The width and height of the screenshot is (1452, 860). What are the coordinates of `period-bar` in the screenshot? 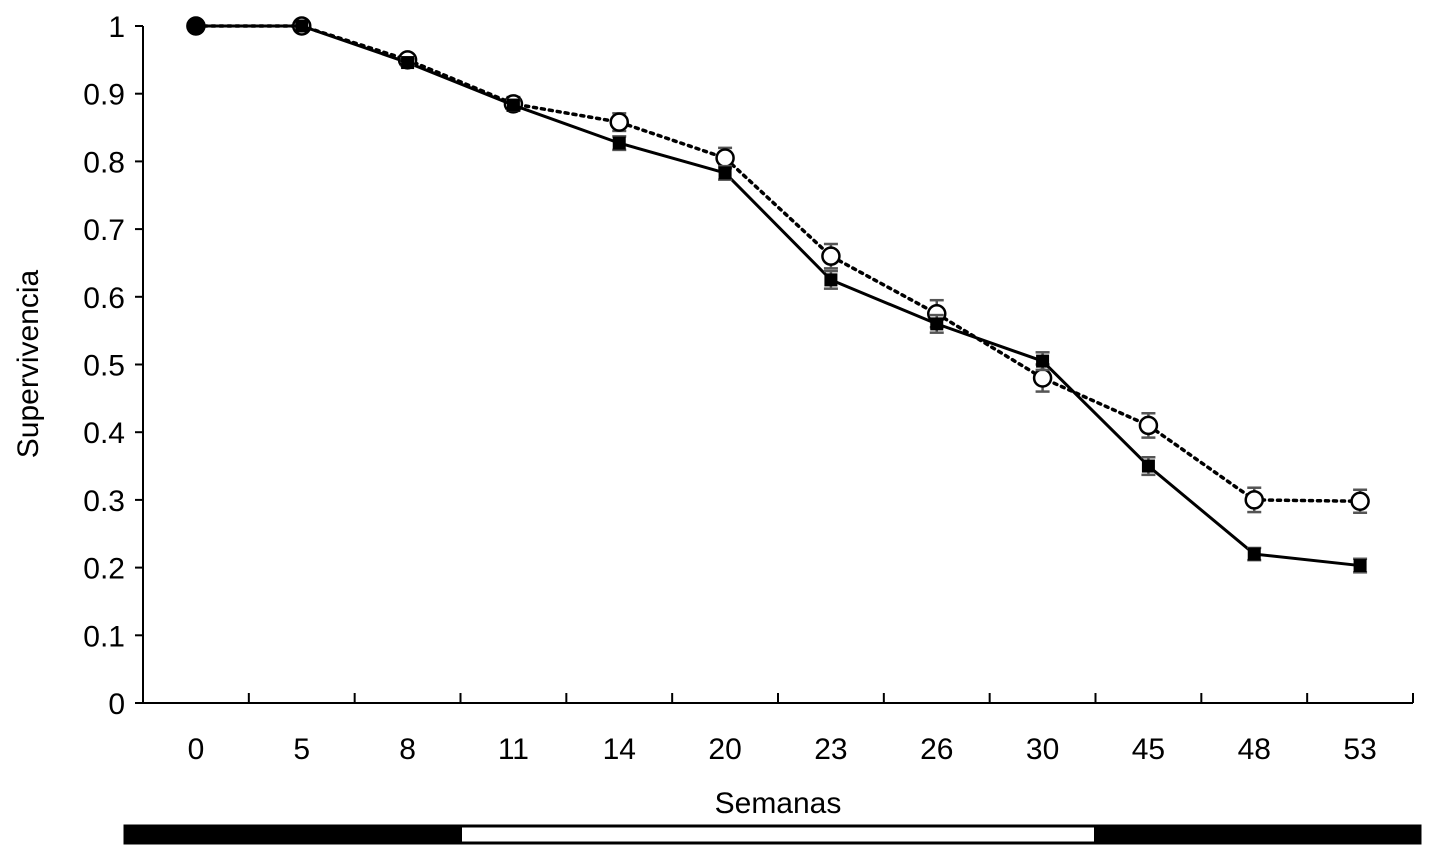 It's located at (772, 834).